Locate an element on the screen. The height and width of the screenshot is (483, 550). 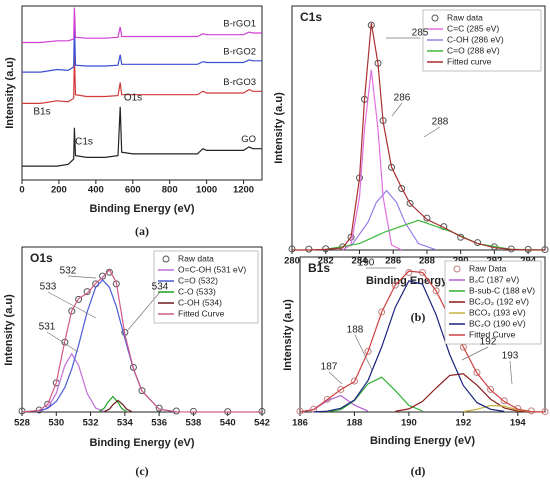
chart-title: B1s is located at coordinates (319, 268).